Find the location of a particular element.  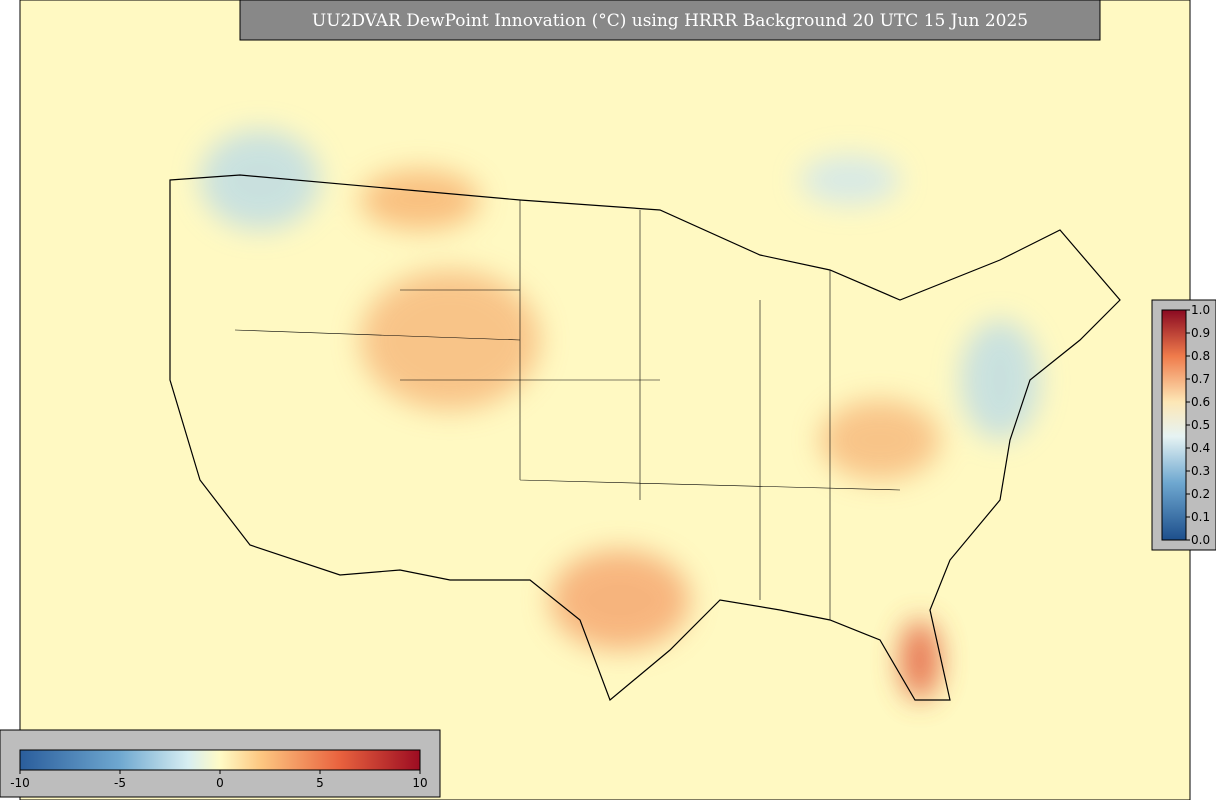

tick-label: 0.0 is located at coordinates (1200, 540).